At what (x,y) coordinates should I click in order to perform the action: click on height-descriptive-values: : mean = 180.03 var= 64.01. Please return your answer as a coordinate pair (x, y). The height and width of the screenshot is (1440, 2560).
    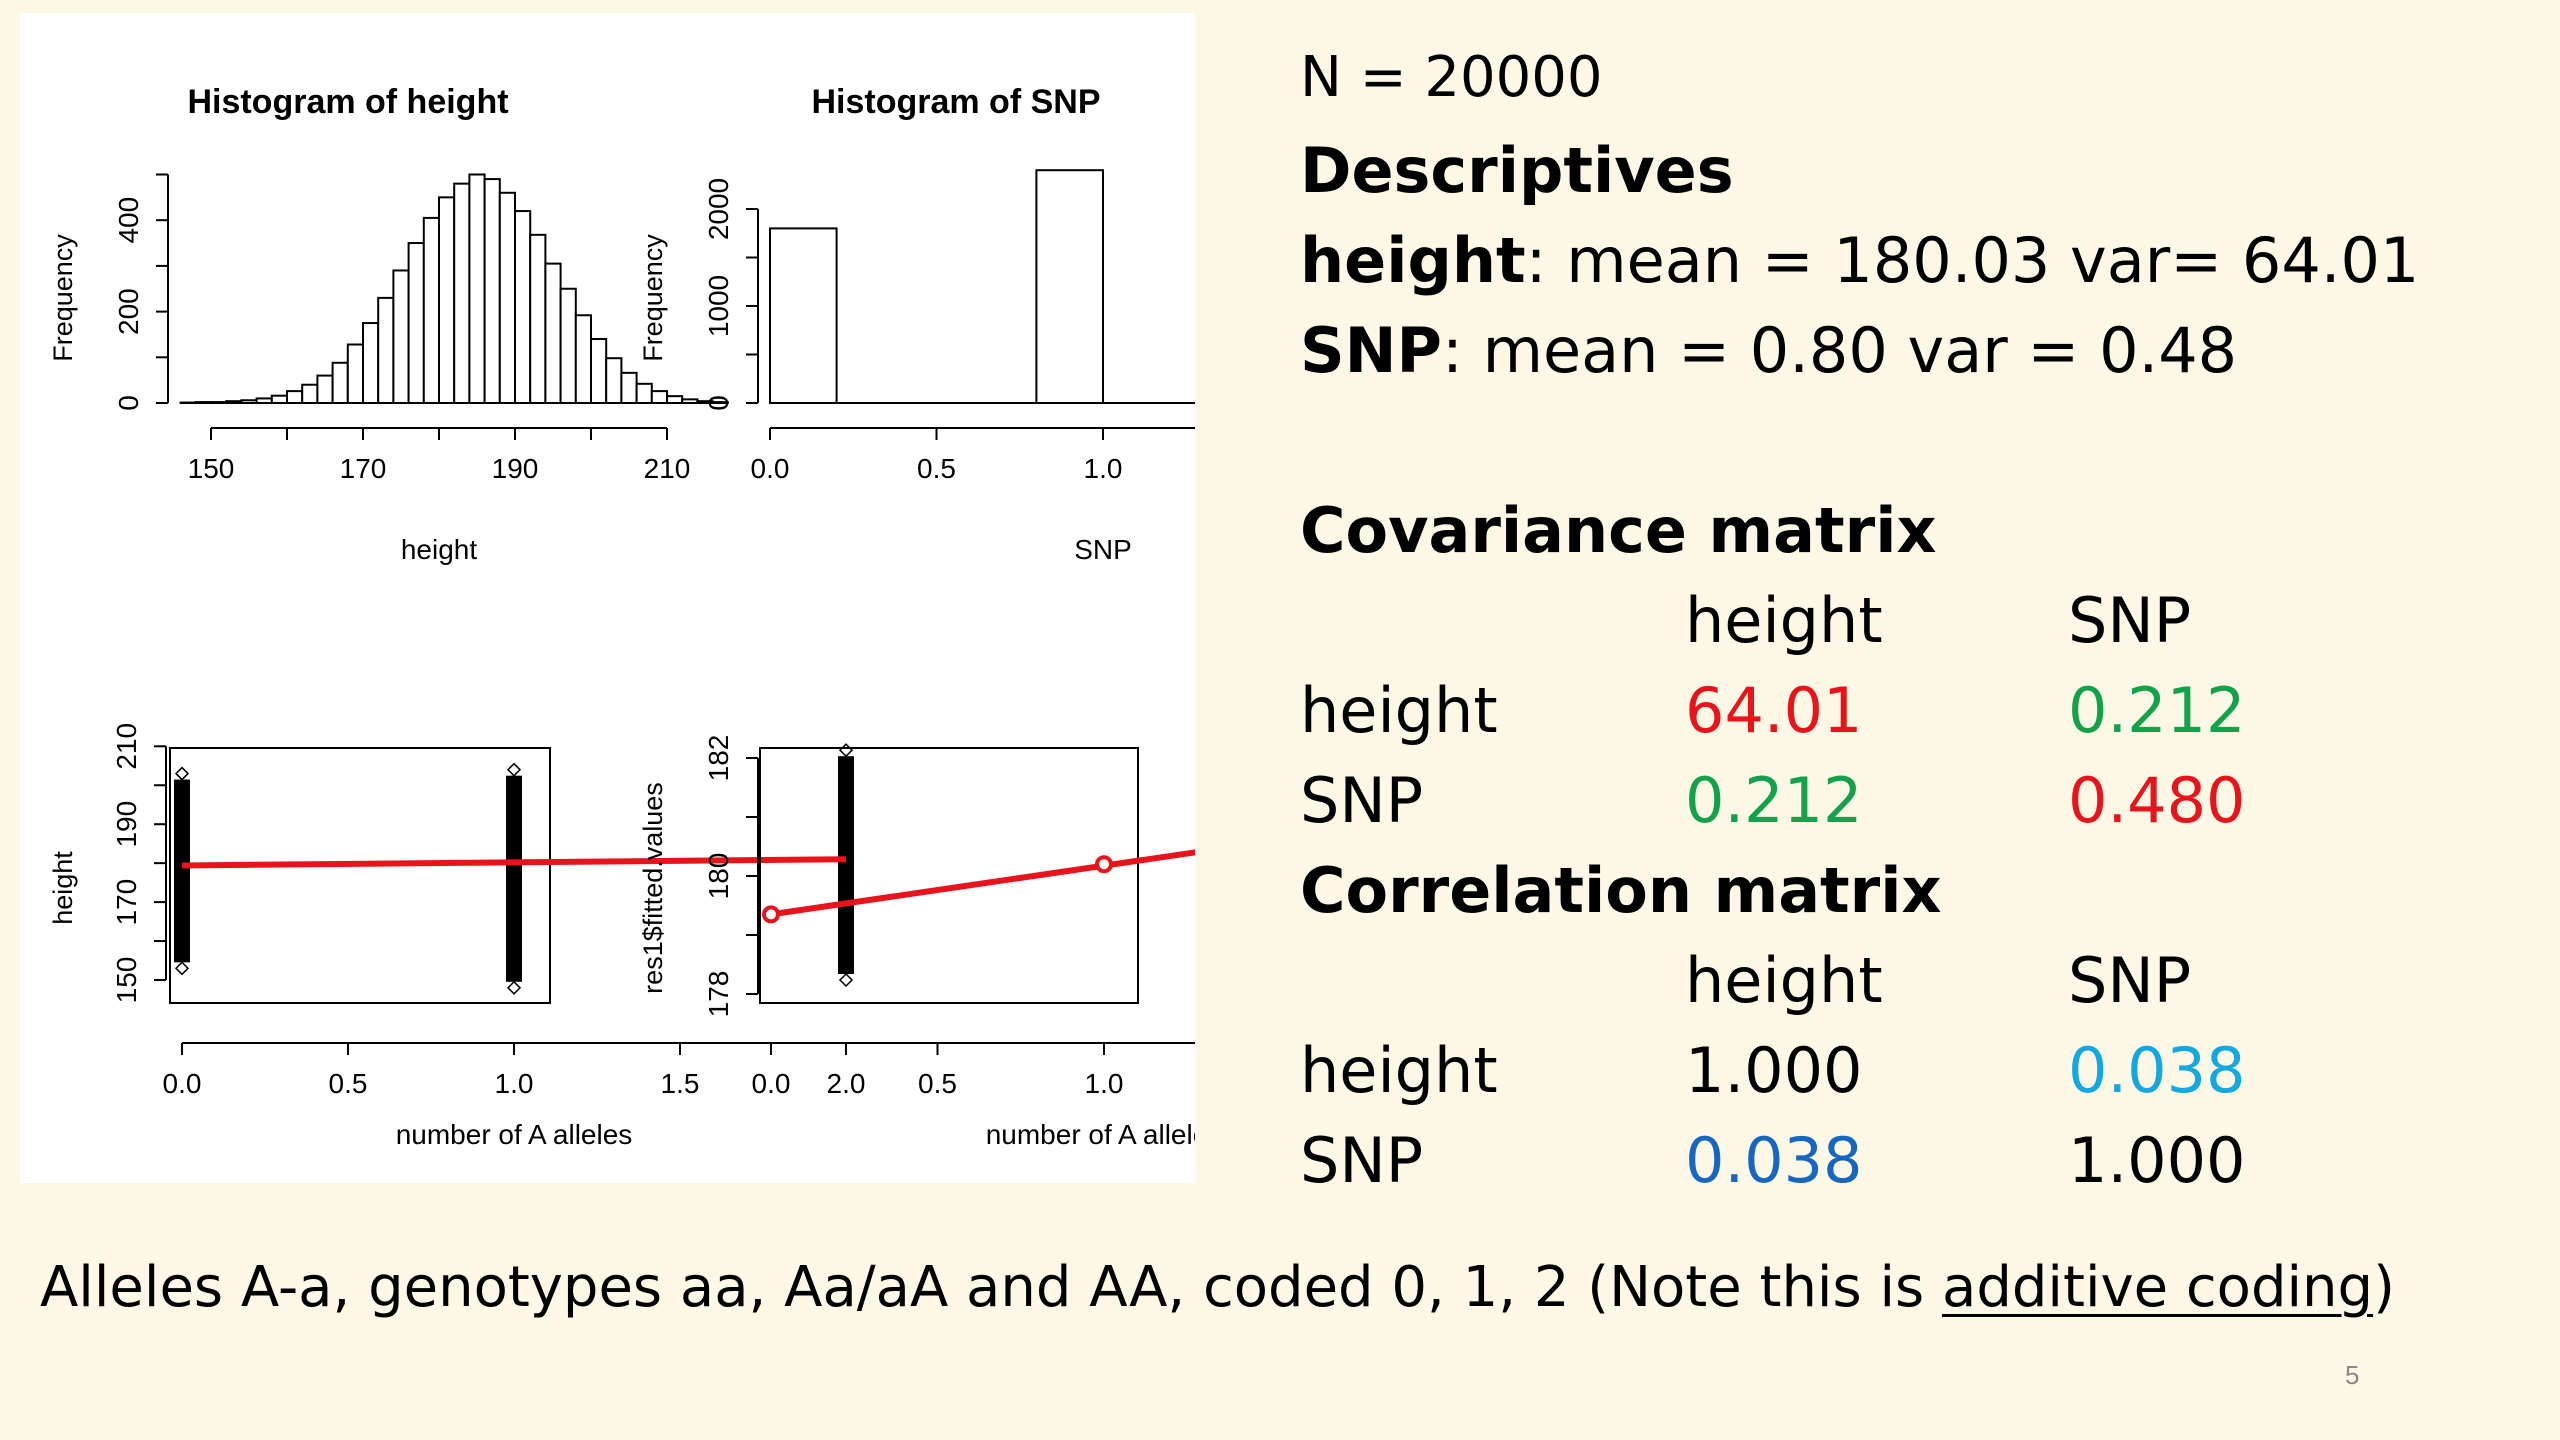
    Looking at the image, I should click on (1972, 260).